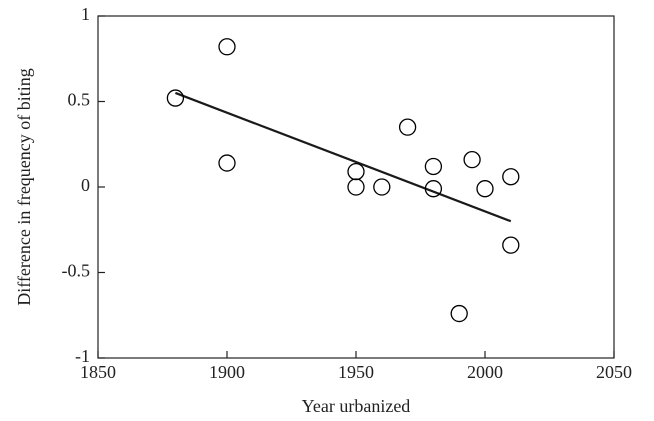  What do you see at coordinates (85, 14) in the screenshot?
I see `y-tick-label: 1` at bounding box center [85, 14].